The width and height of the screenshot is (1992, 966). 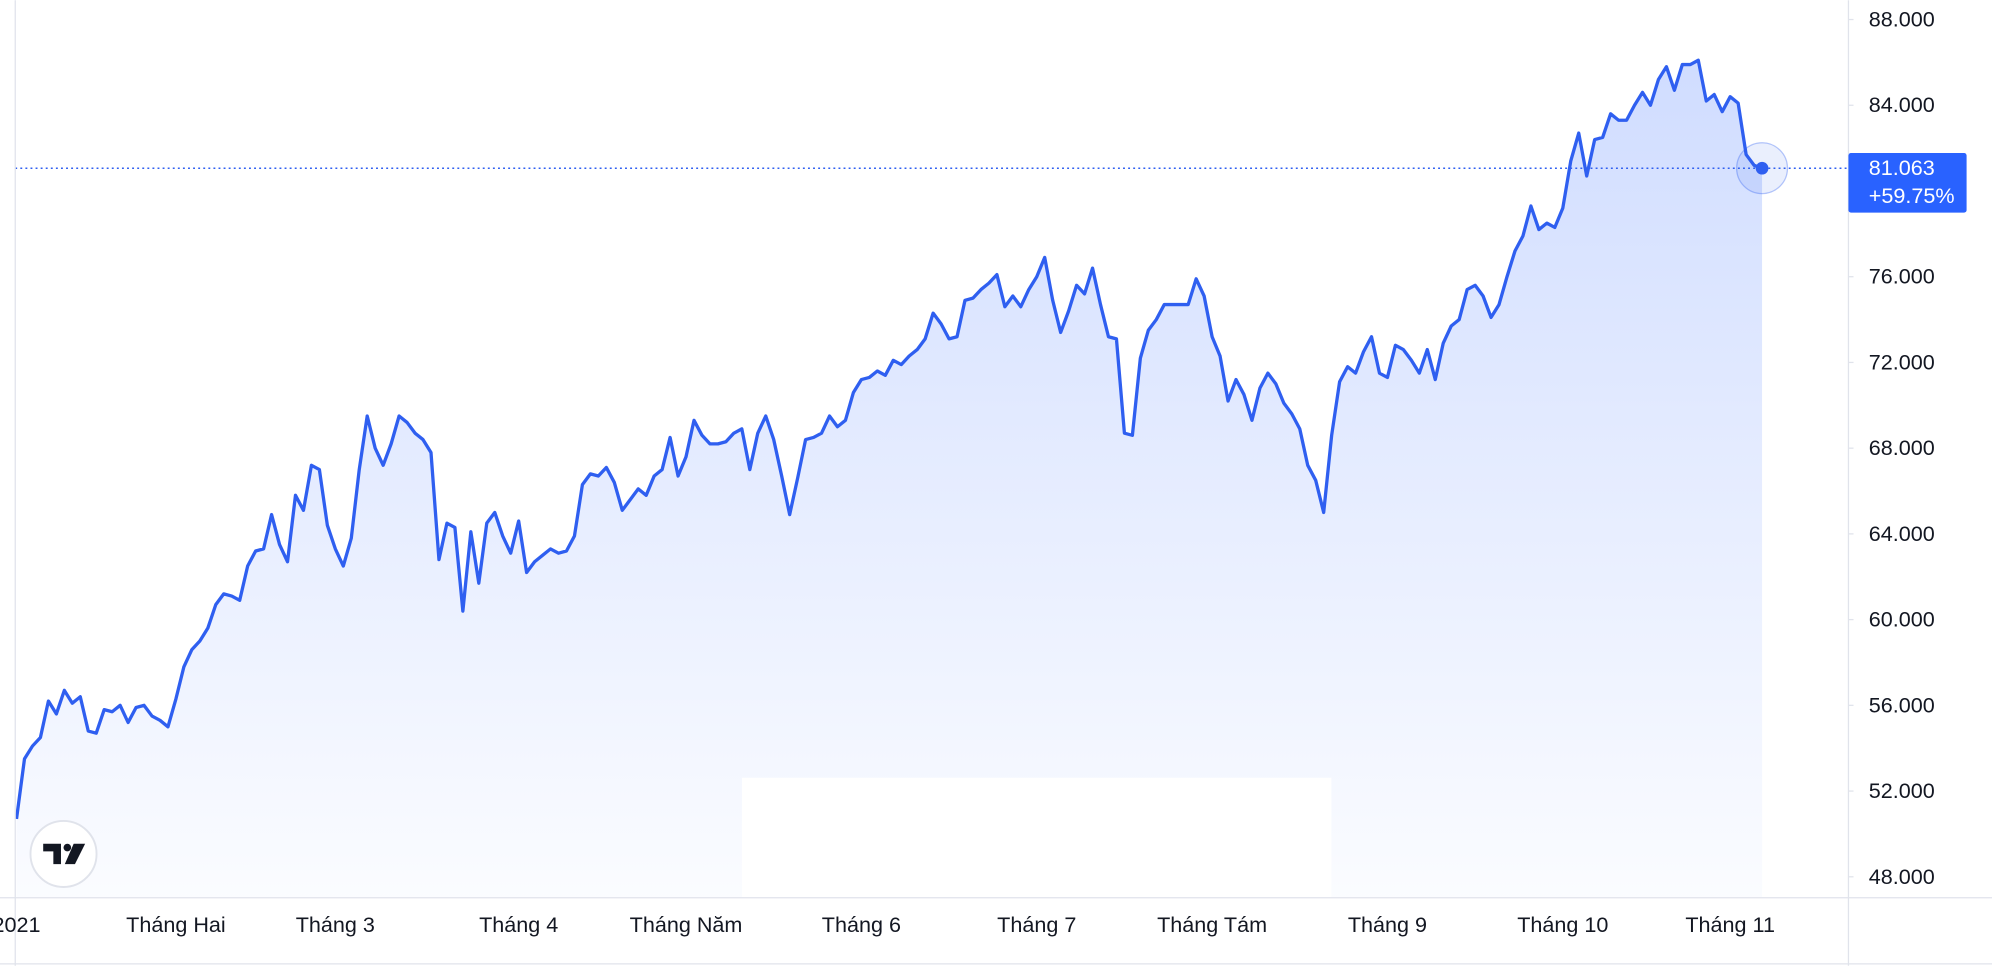 I want to click on x-tick-label: Tháng 10, so click(x=1562, y=924).